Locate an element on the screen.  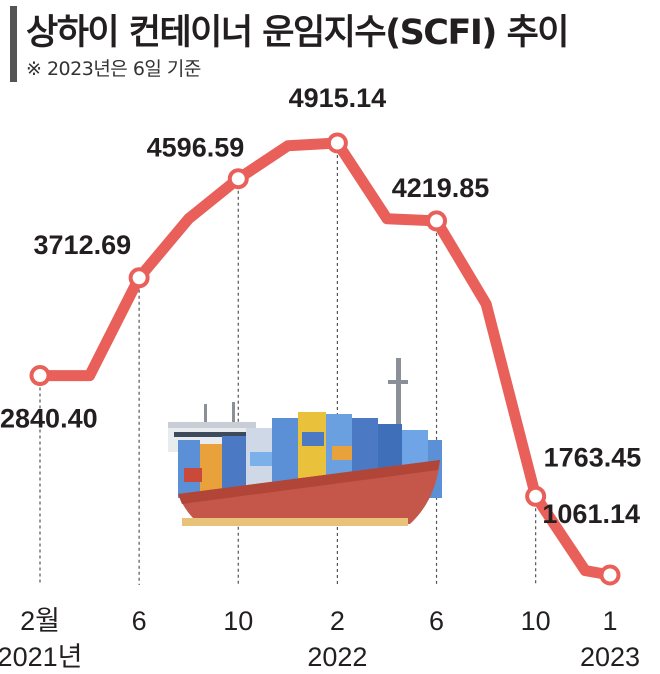
value-label: 4915.14 is located at coordinates (338, 98).